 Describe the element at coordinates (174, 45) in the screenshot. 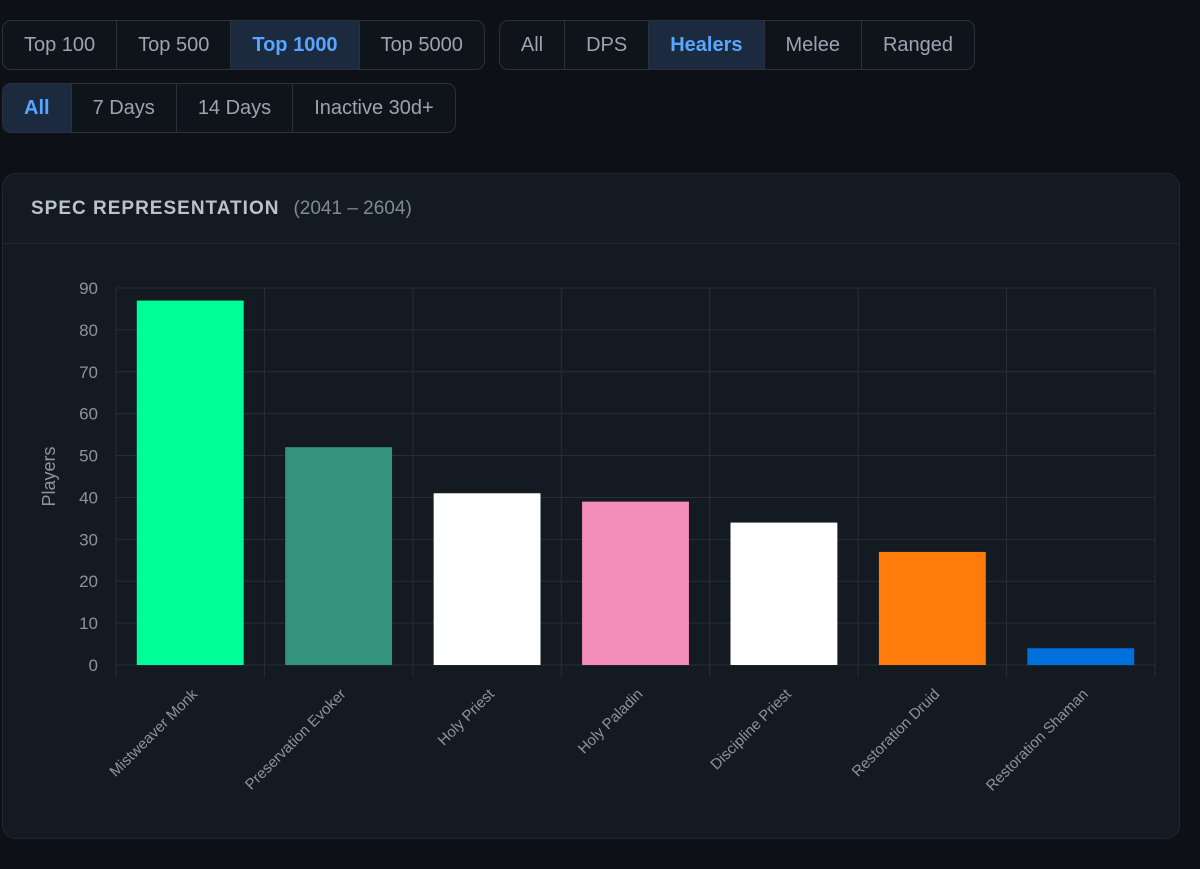

I see `rank-tab-top-500: Top 500` at that location.